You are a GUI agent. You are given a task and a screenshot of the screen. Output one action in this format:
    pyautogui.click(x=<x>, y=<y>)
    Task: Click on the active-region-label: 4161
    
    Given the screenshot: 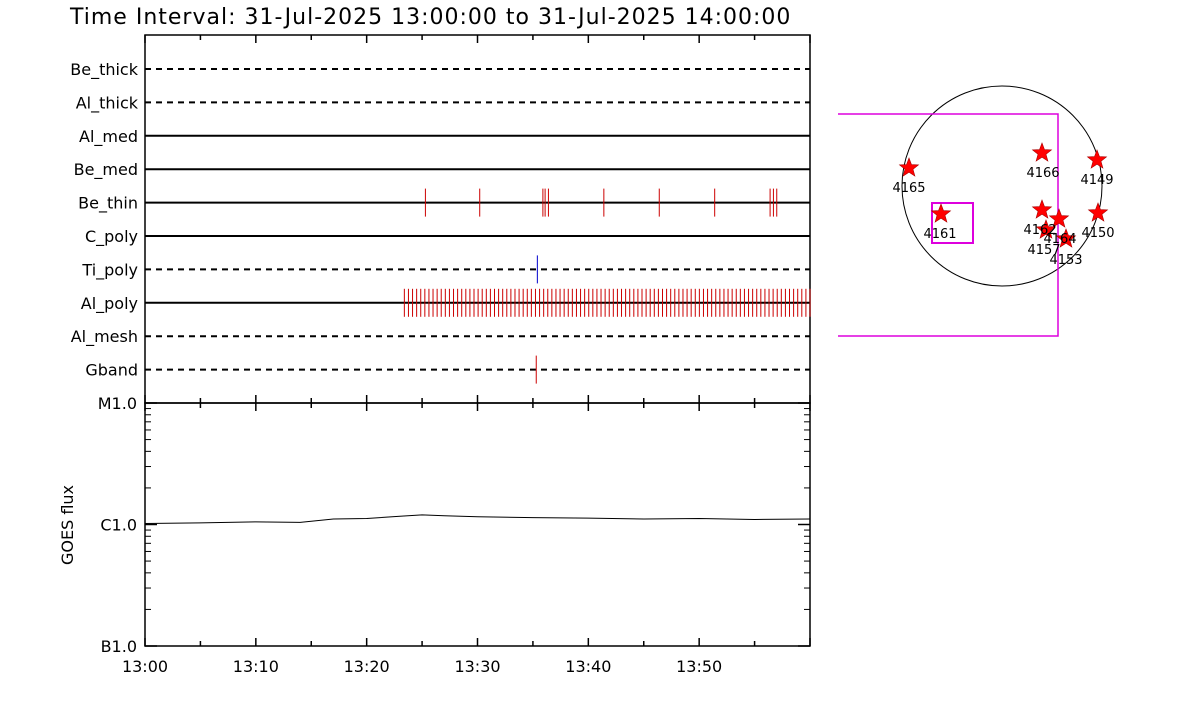 What is the action you would take?
    pyautogui.click(x=939, y=234)
    